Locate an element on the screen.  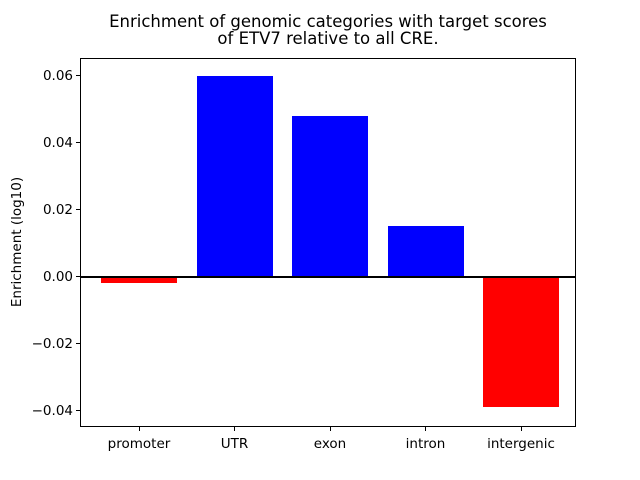
bar-intergenic is located at coordinates (521, 342).